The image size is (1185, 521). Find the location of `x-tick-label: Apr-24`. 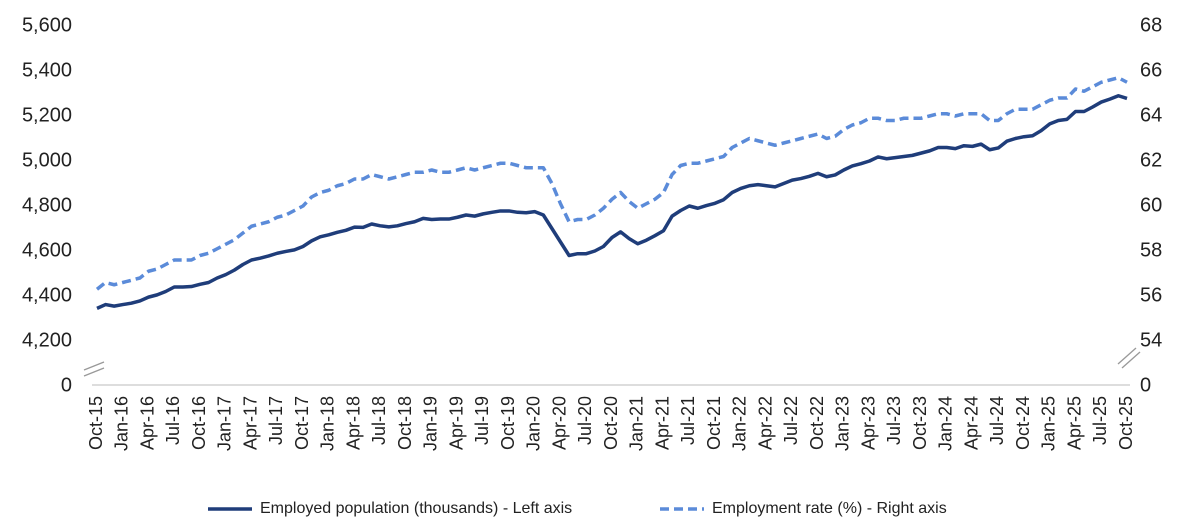

x-tick-label: Apr-24 is located at coordinates (971, 423).